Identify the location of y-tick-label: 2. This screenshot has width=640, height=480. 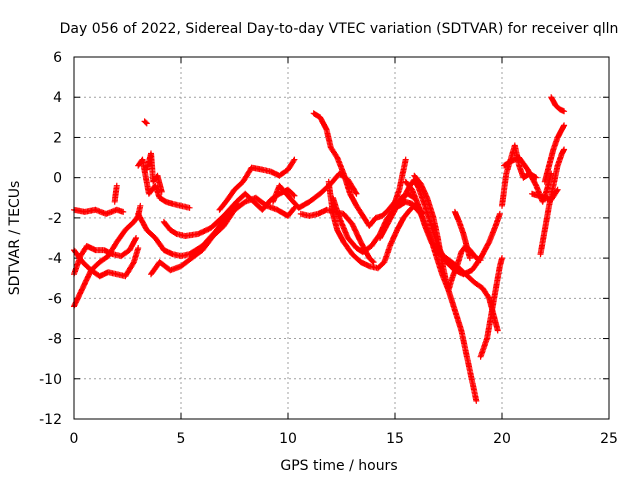
(57, 138).